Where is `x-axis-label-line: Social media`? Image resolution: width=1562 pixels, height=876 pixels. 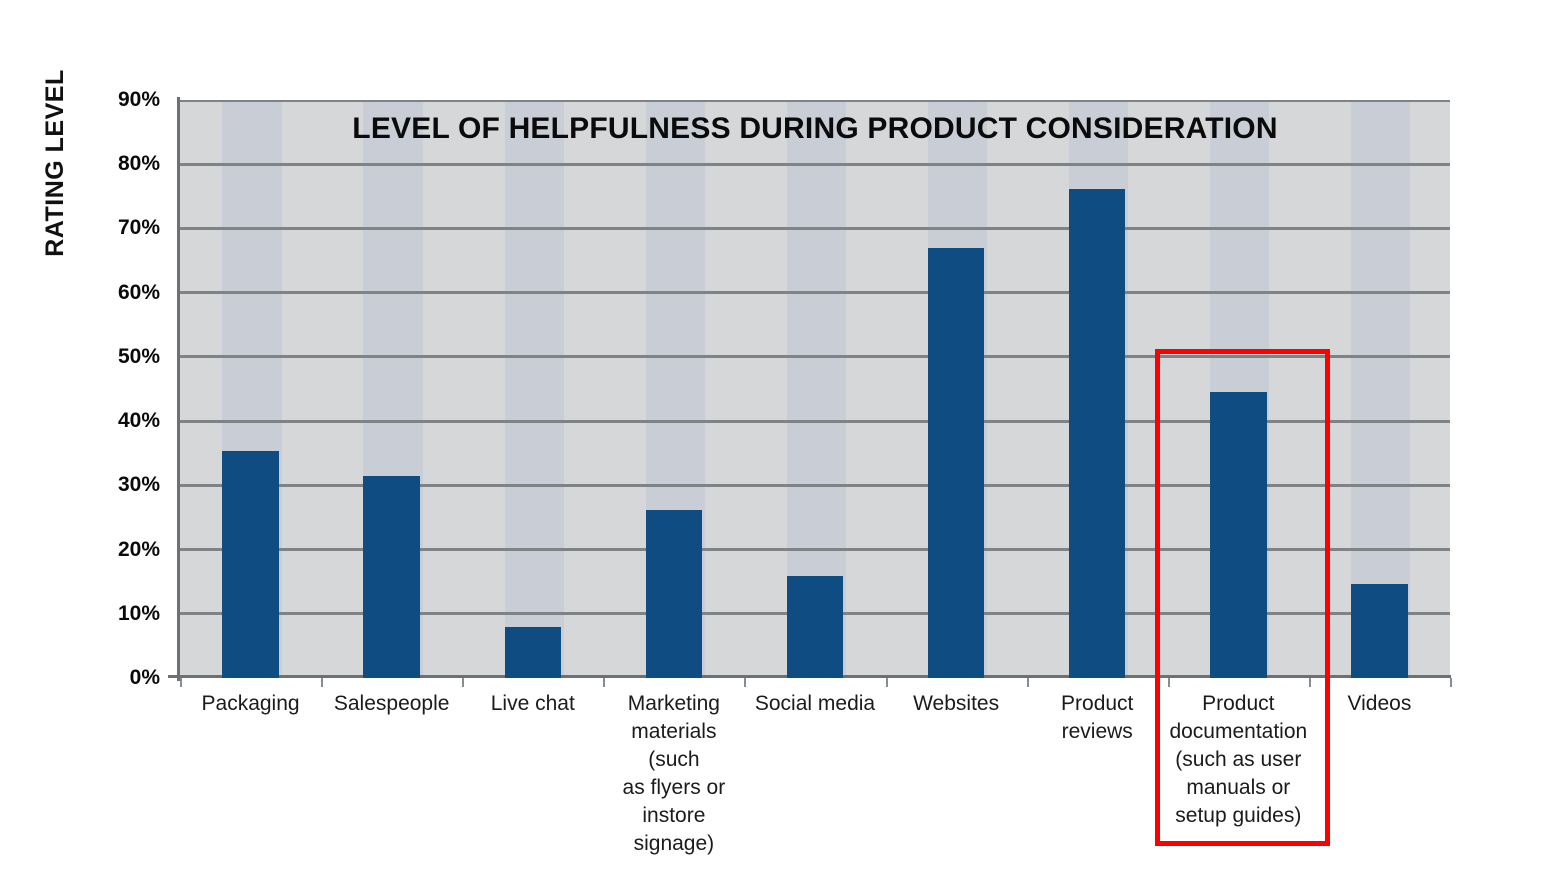
x-axis-label-line: Social media is located at coordinates (815, 703).